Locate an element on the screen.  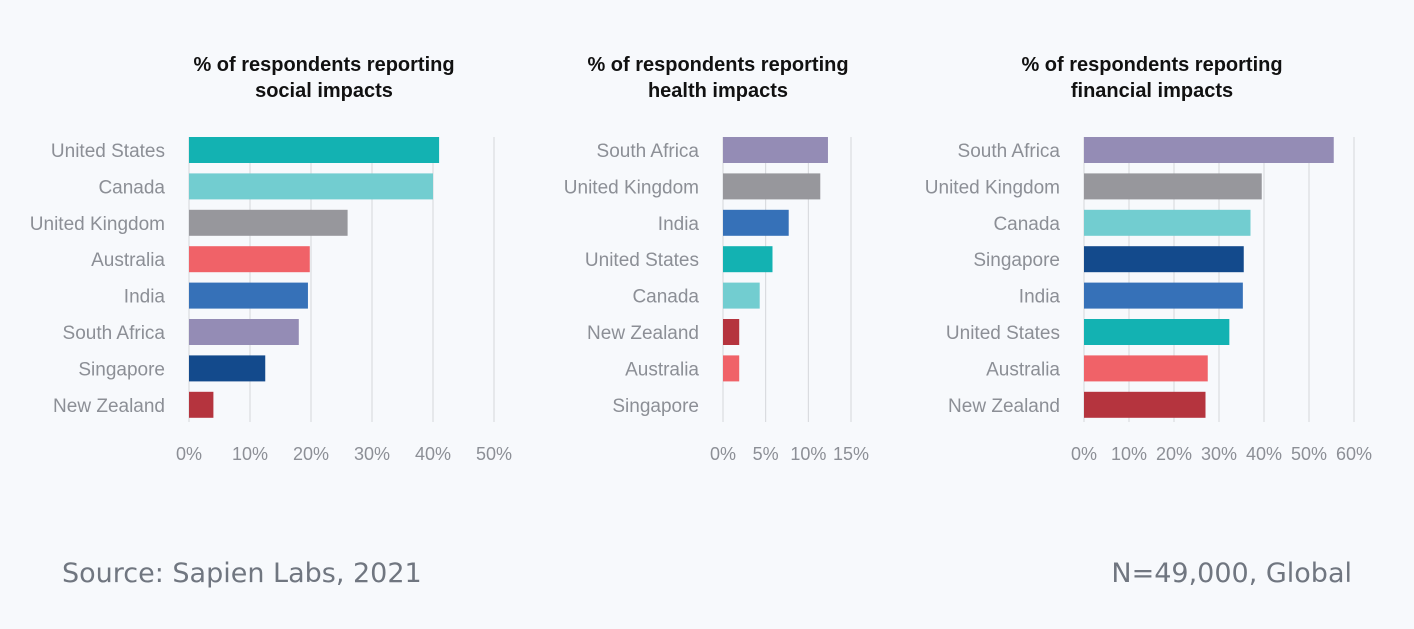
source-note: Source: Sapien Labs, 2021 is located at coordinates (242, 573).